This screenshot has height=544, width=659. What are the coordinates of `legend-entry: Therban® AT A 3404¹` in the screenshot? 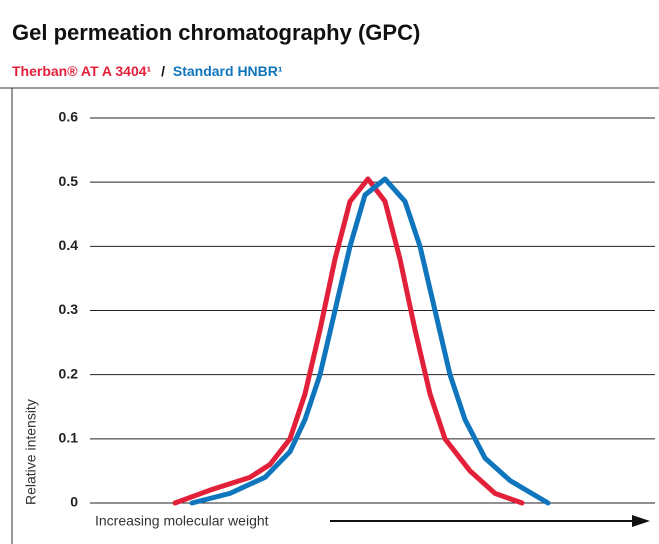 It's located at (82, 71).